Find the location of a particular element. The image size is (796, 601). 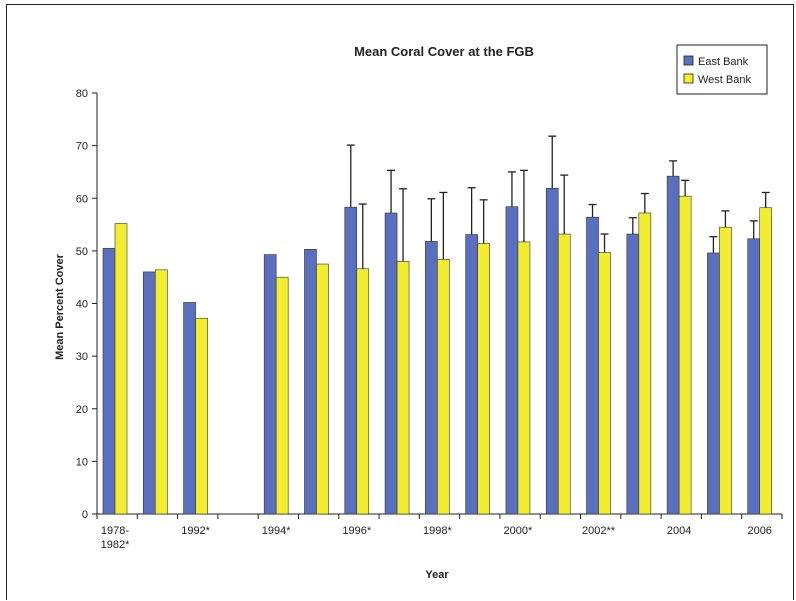

y-tick-label: 80 is located at coordinates (82, 94).